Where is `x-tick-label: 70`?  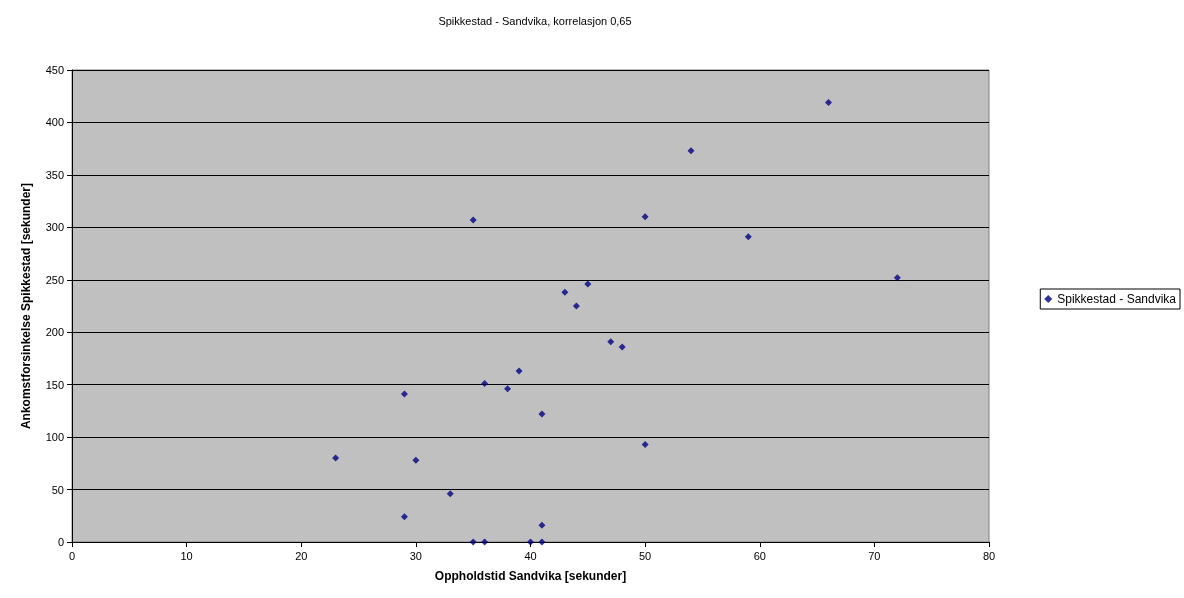
x-tick-label: 70 is located at coordinates (874, 555).